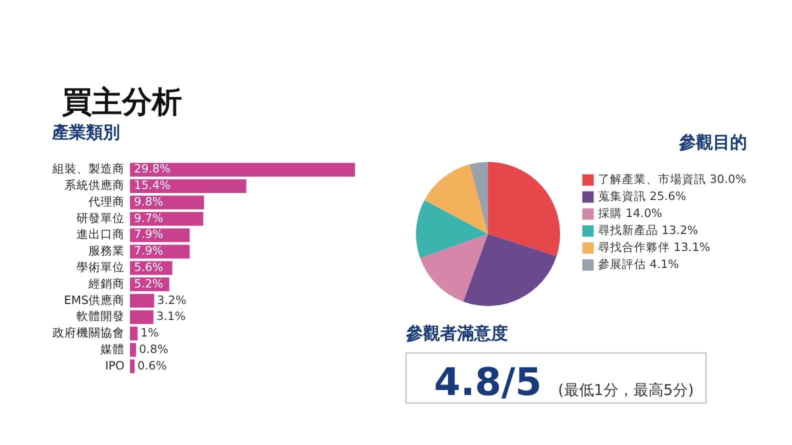  What do you see at coordinates (100, 234) in the screenshot?
I see `y-tick-label: 進出口商` at bounding box center [100, 234].